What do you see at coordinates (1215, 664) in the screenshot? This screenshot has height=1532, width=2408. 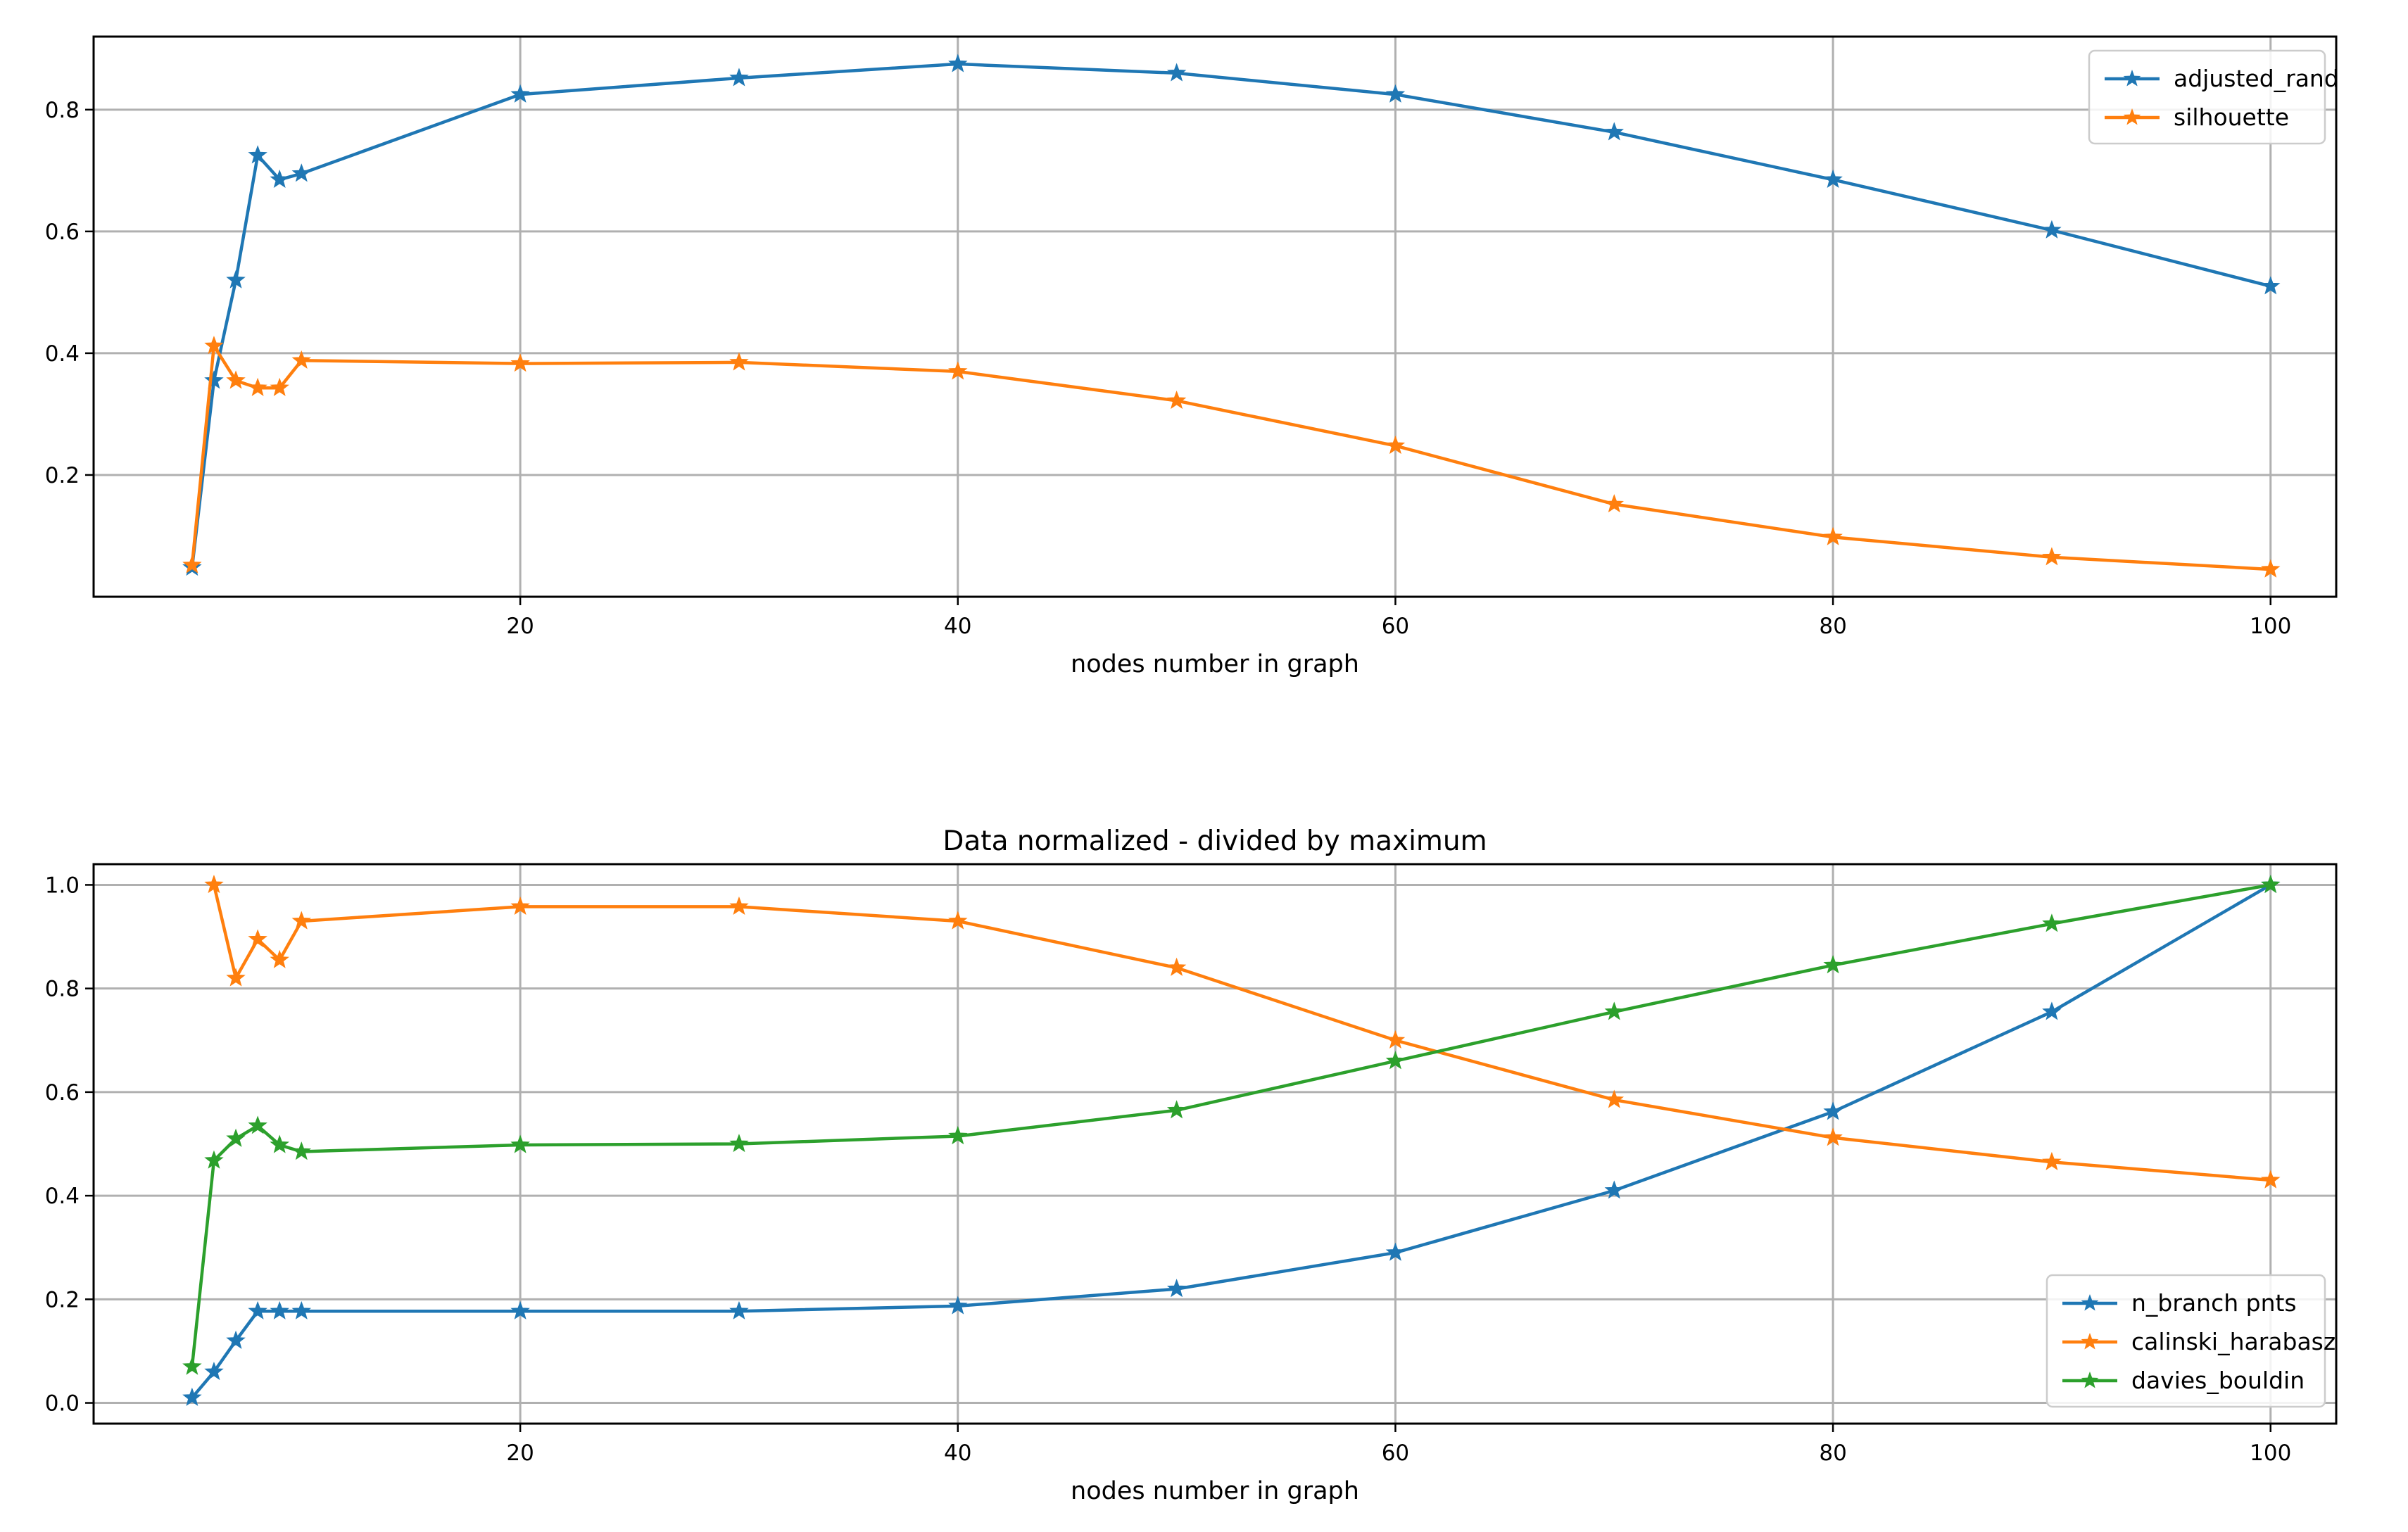 I see `chart-1-x-axis-label: nodes number in graph` at bounding box center [1215, 664].